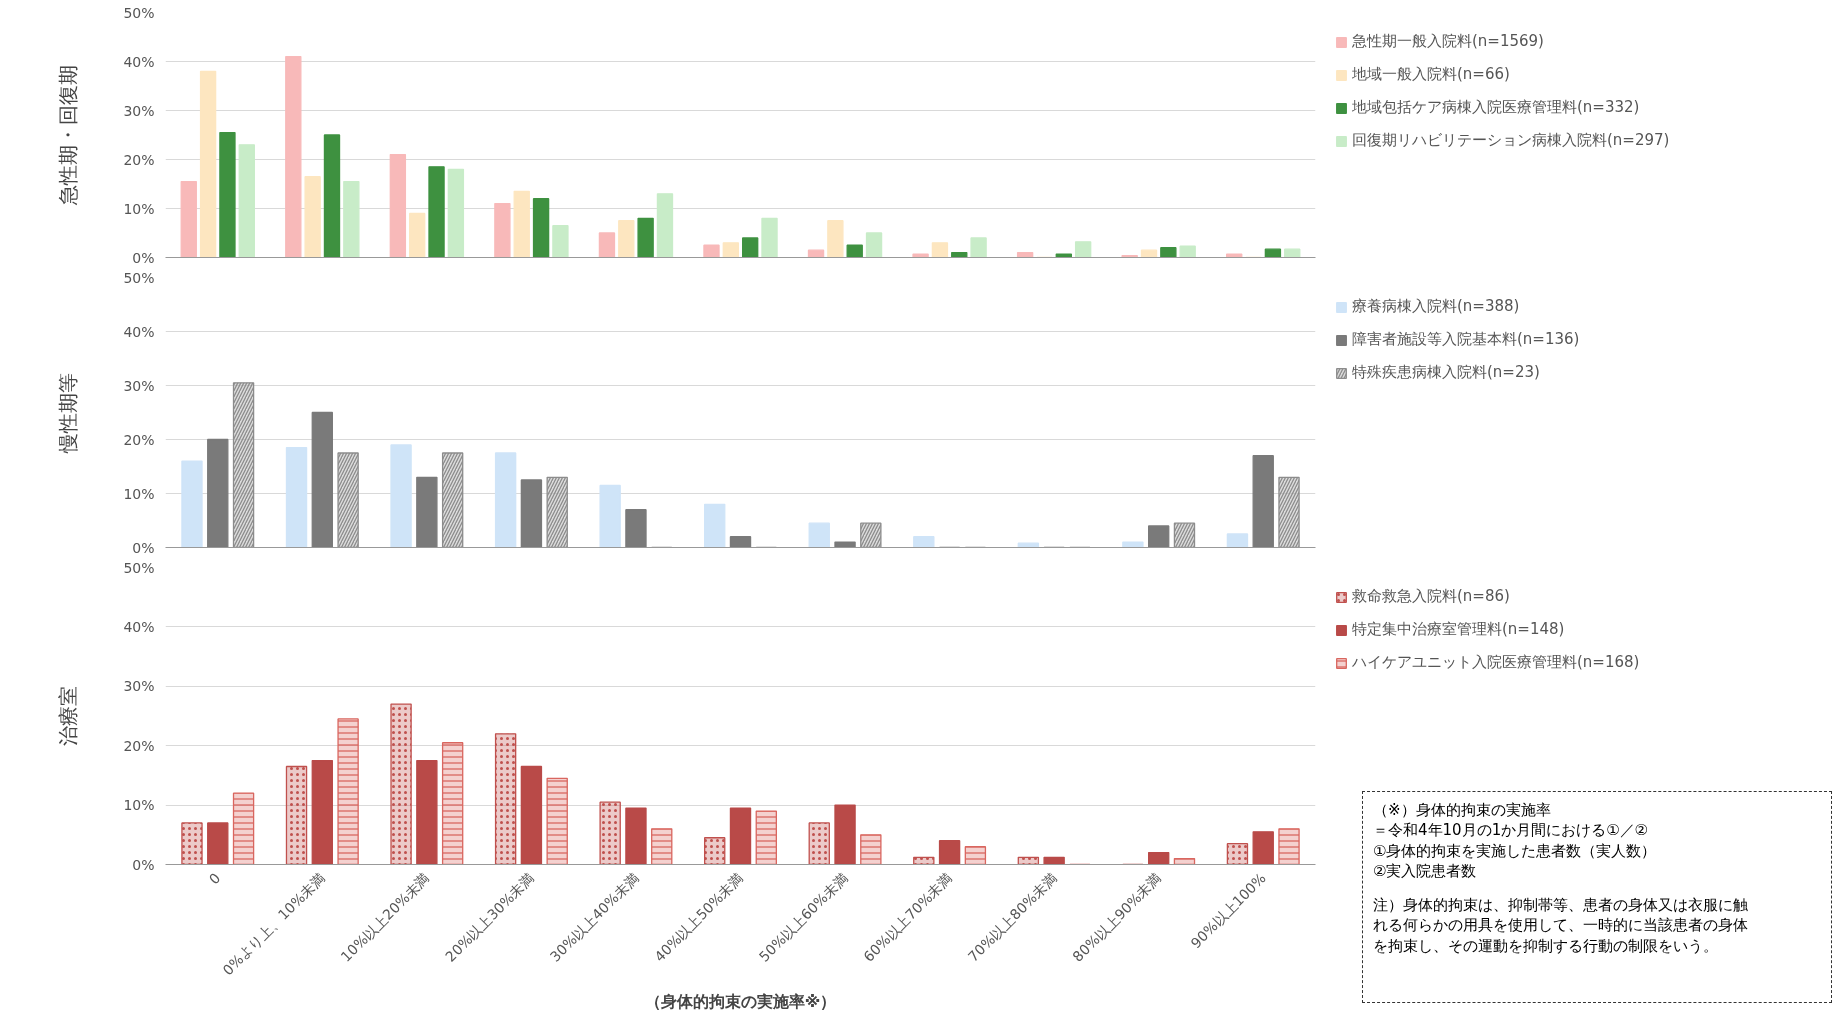 The width and height of the screenshot is (1843, 1013). I want to click on x-axis-title: （身体的拘束の実施率※）, so click(740, 1001).